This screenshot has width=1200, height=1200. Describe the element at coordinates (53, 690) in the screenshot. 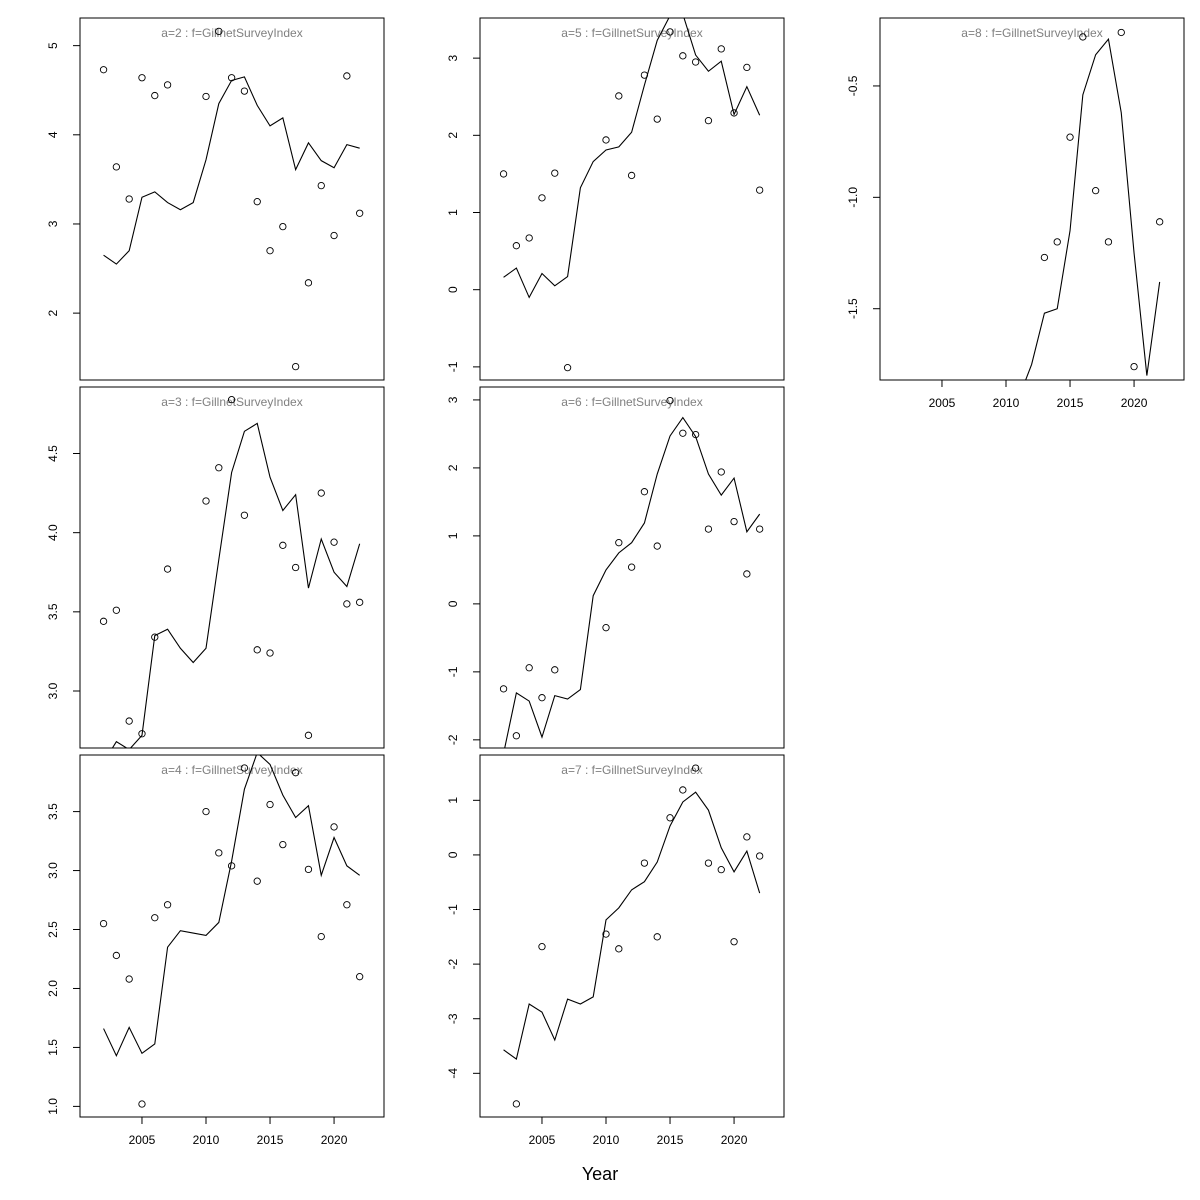

I see `y-tick-label: 3.0` at that location.